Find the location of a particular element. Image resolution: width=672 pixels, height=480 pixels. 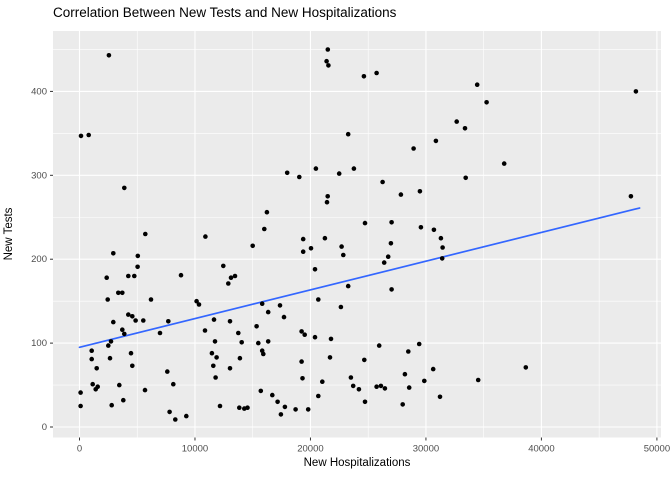

x-axis-title: New Hospitalizations is located at coordinates (357, 463).